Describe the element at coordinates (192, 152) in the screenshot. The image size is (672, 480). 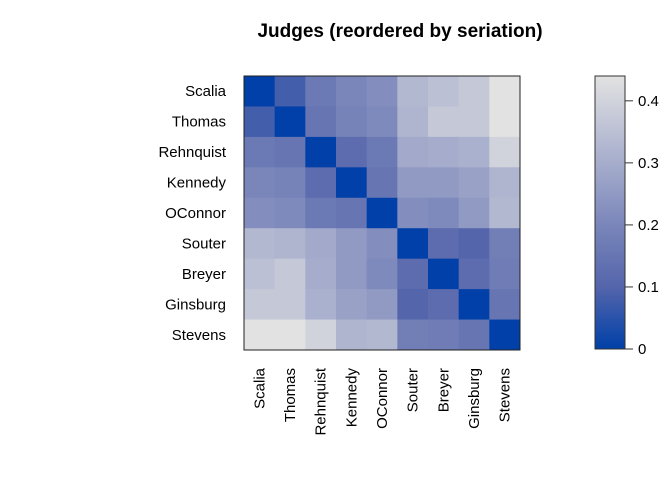
I see `row-label: Rehnquist` at that location.